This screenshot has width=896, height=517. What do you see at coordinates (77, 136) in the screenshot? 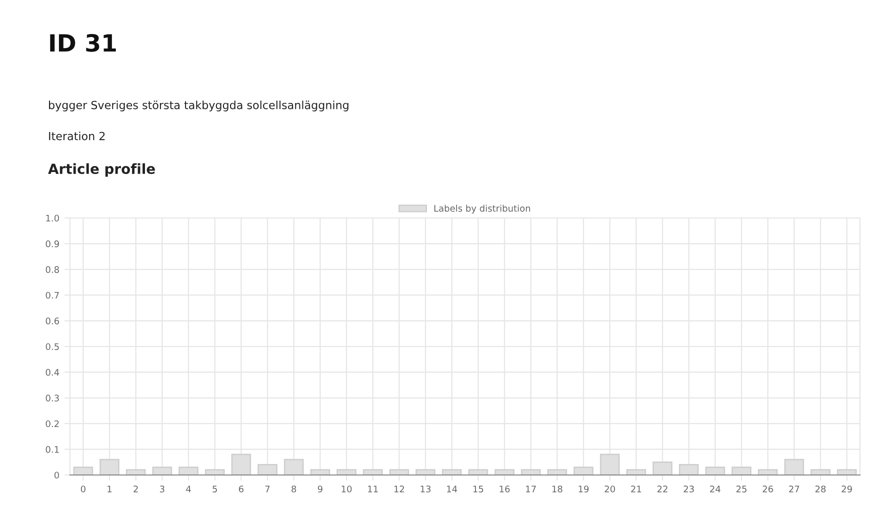
I see `text: Iteration 2` at bounding box center [77, 136].